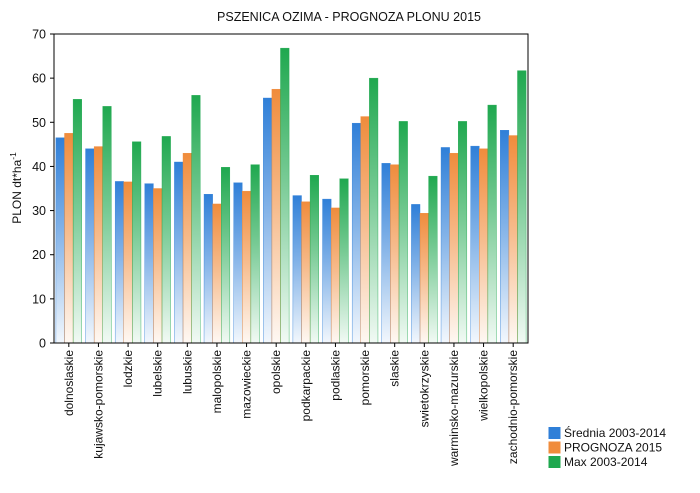  What do you see at coordinates (187, 372) in the screenshot?
I see `x-tick-label-lubuskie: lubuskie` at bounding box center [187, 372].